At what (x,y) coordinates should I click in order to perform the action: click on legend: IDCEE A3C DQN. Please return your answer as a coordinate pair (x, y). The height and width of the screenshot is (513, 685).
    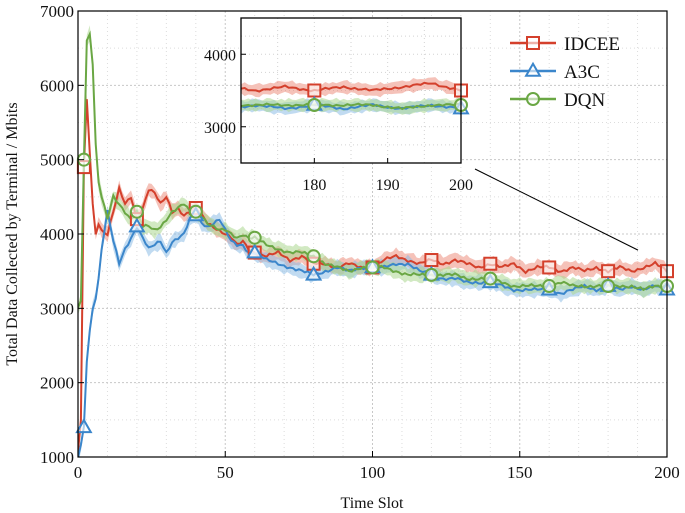
    Looking at the image, I should click on (565, 72).